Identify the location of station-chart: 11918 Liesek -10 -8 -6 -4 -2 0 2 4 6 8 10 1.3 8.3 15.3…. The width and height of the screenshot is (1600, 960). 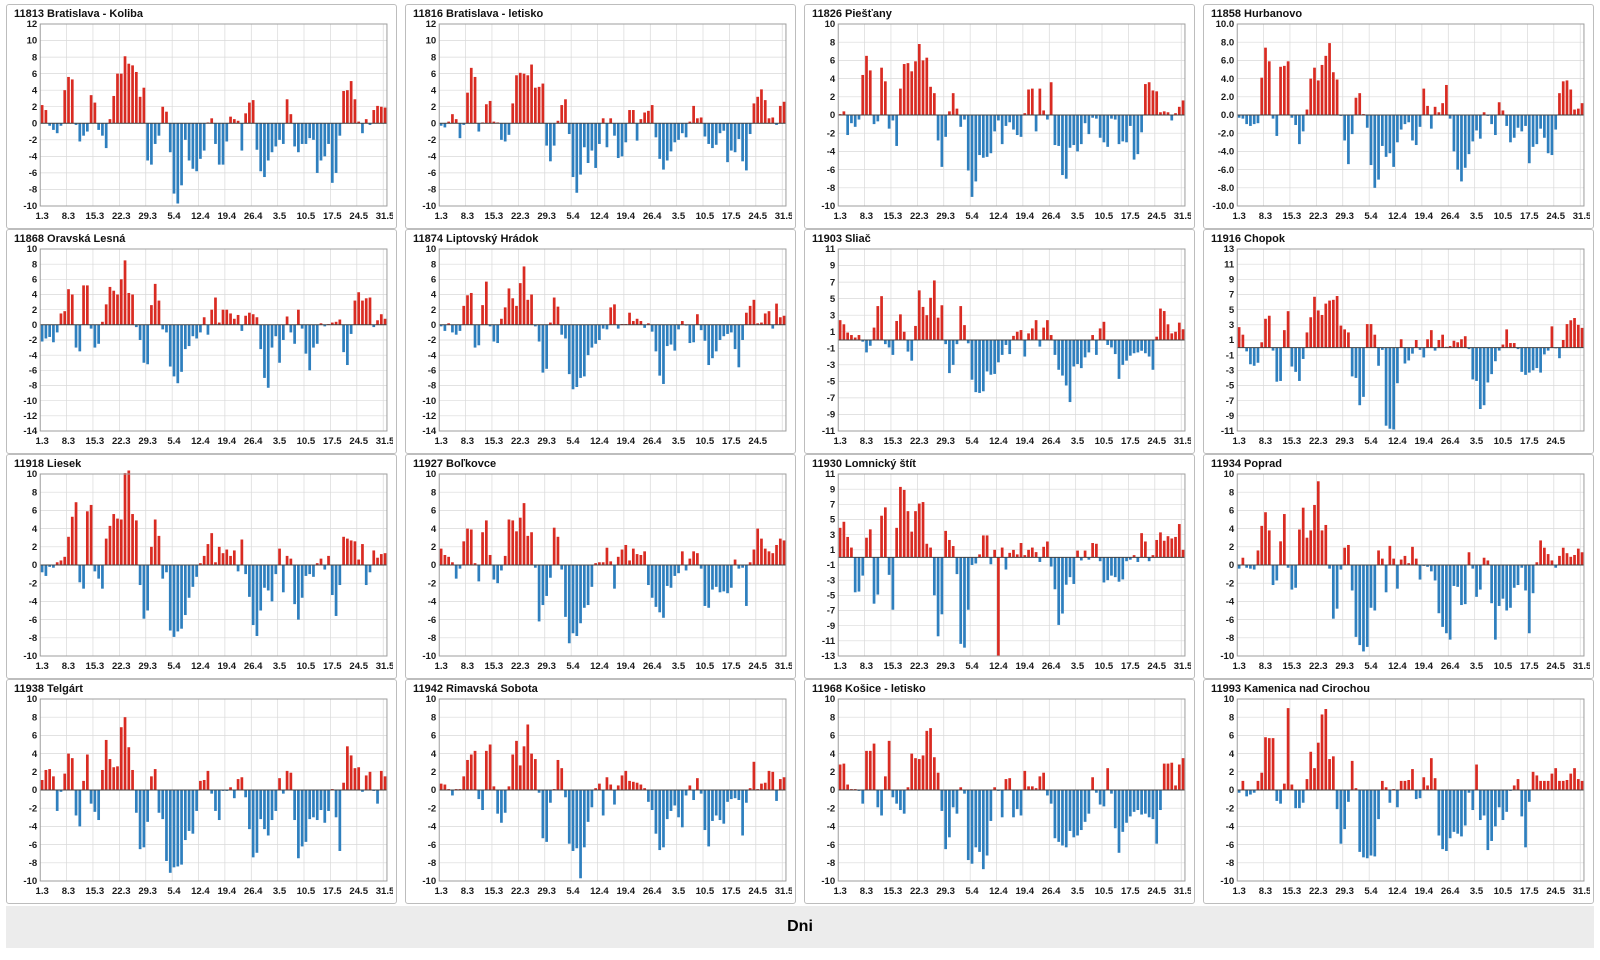
(201, 566).